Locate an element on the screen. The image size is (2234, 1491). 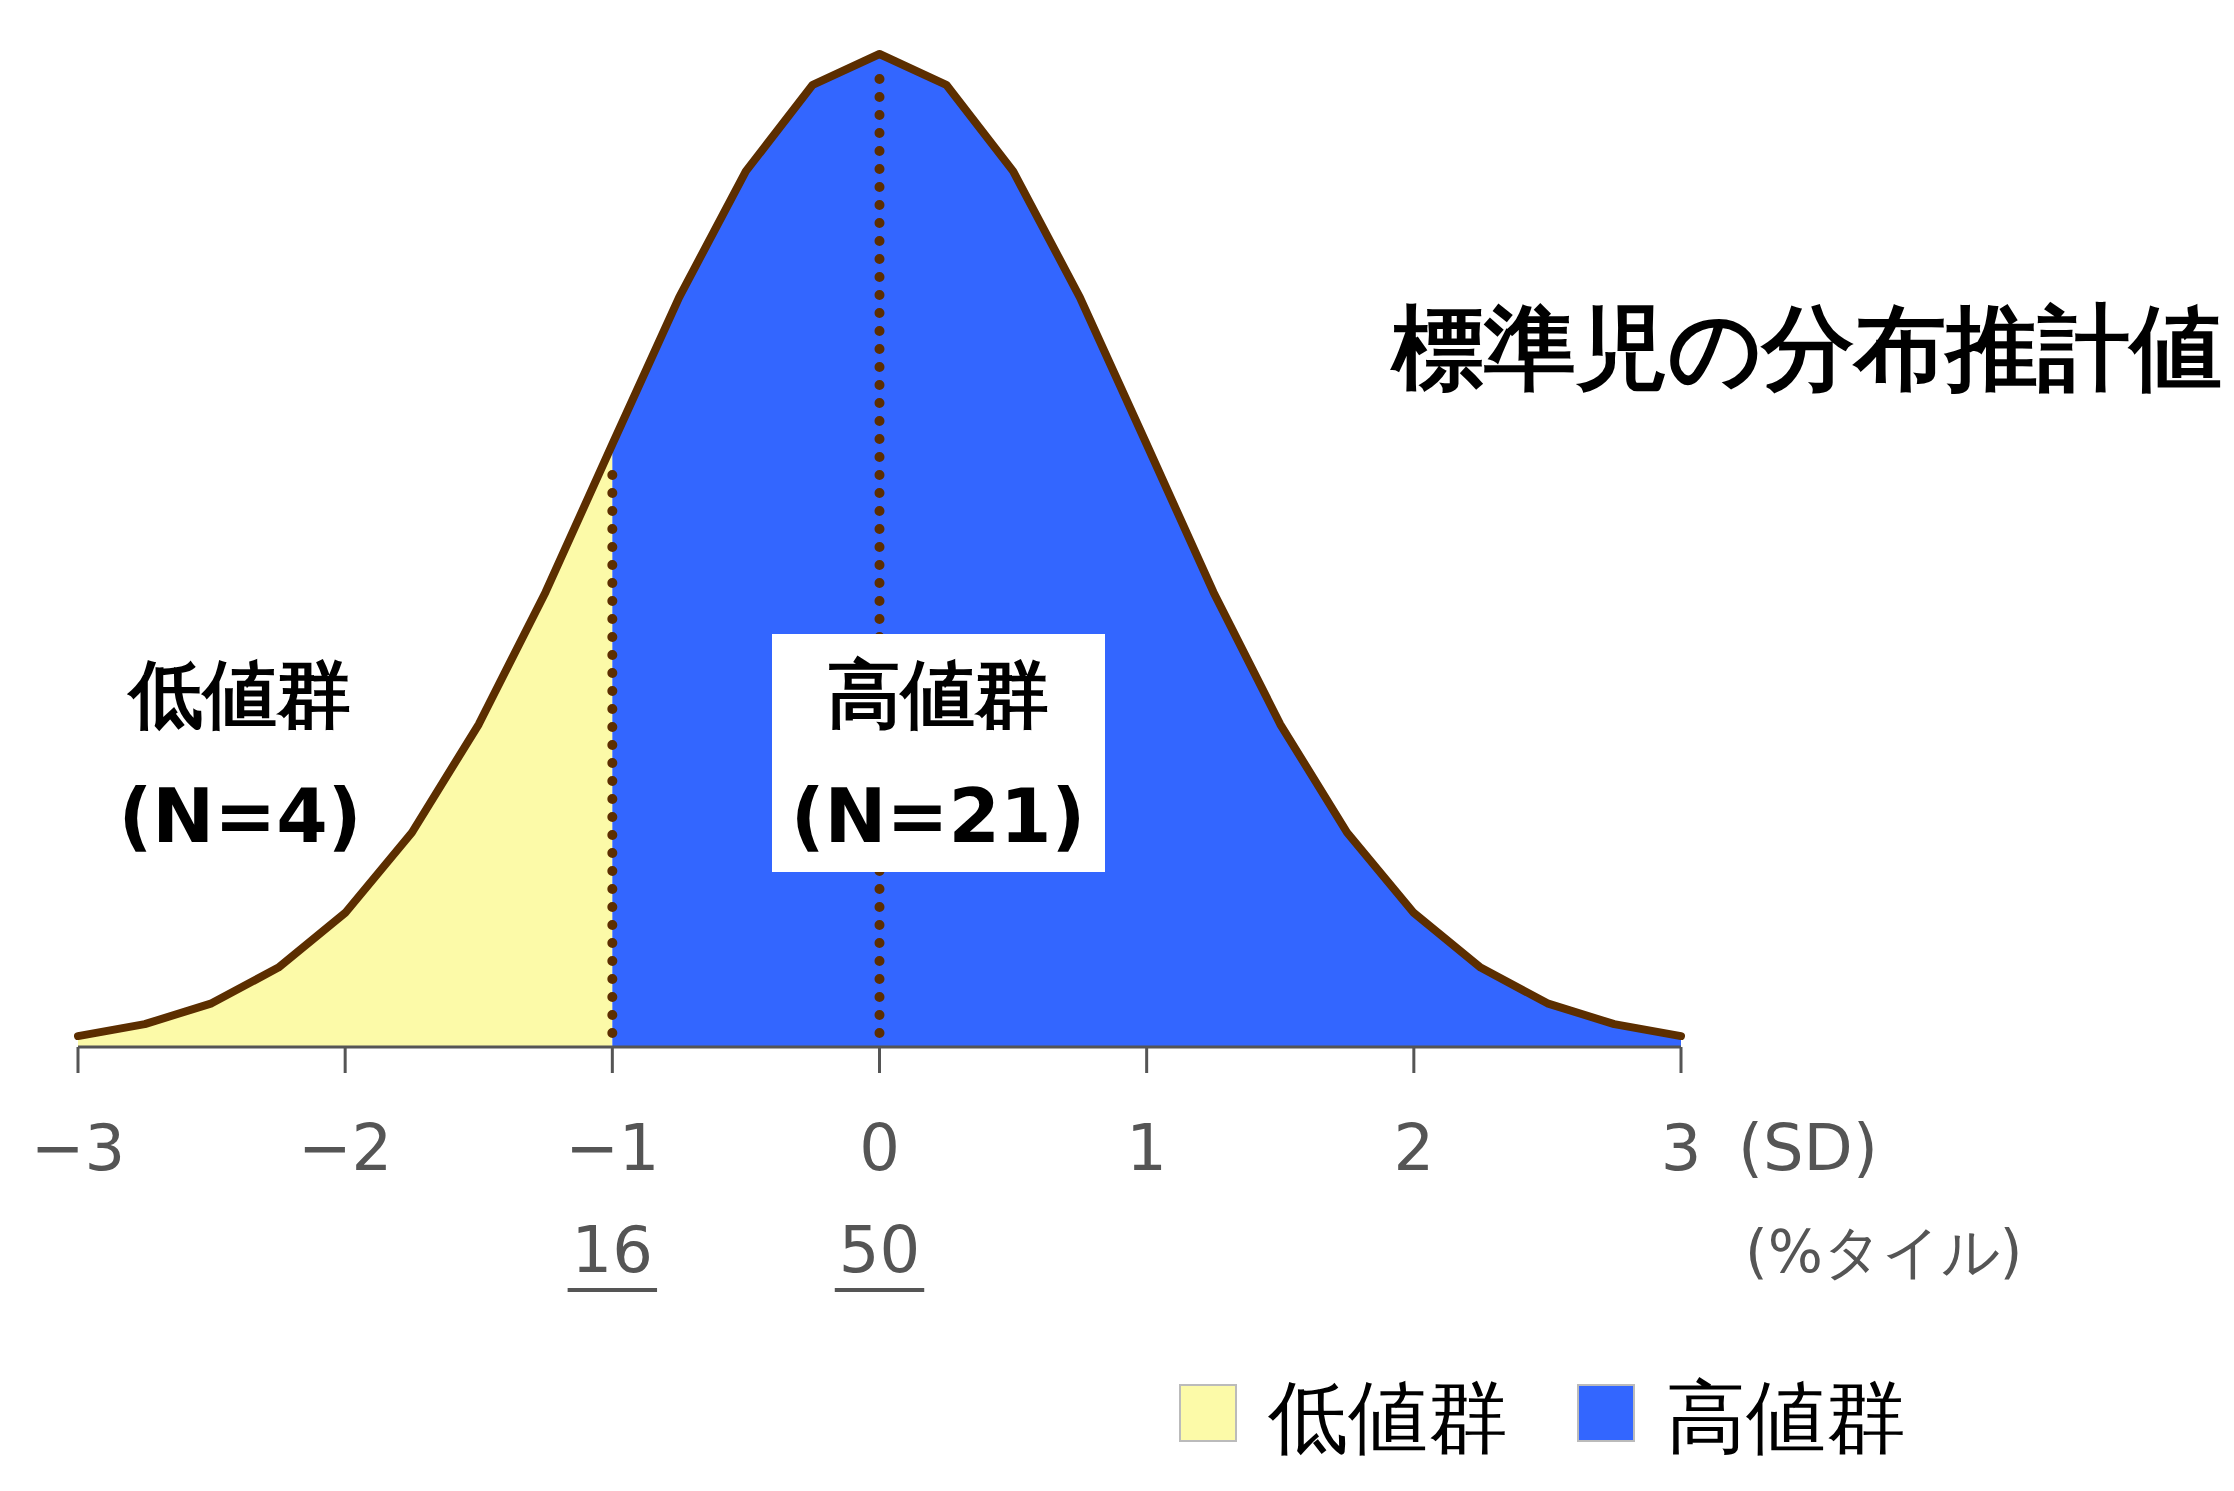
legend-label: 高値群 is located at coordinates (1786, 1417).